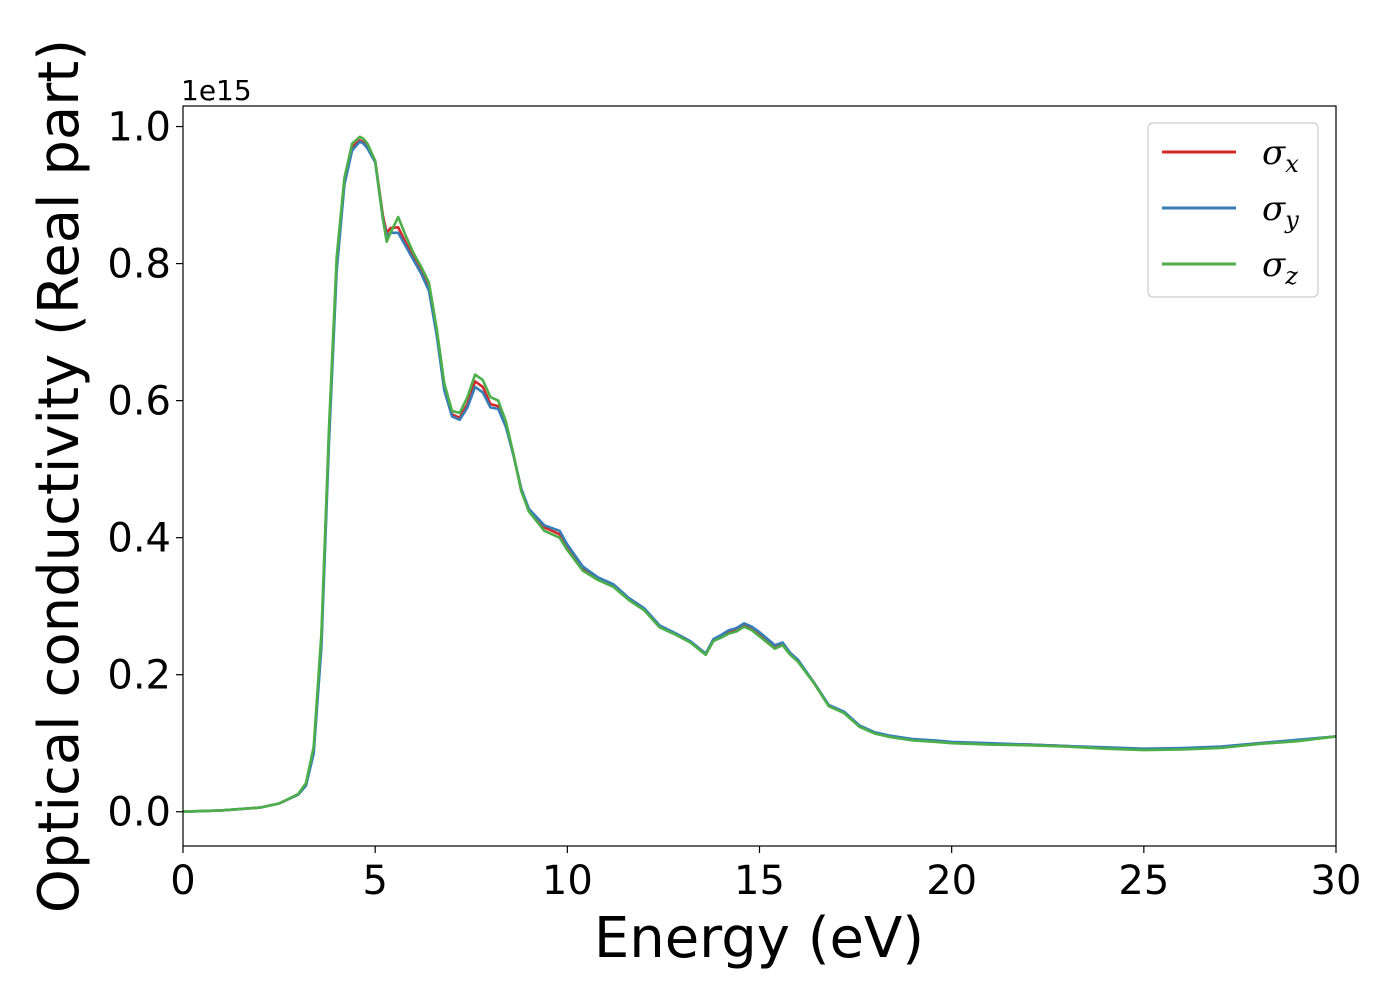  What do you see at coordinates (1280, 211) in the screenshot?
I see `legend-label-y: σy` at bounding box center [1280, 211].